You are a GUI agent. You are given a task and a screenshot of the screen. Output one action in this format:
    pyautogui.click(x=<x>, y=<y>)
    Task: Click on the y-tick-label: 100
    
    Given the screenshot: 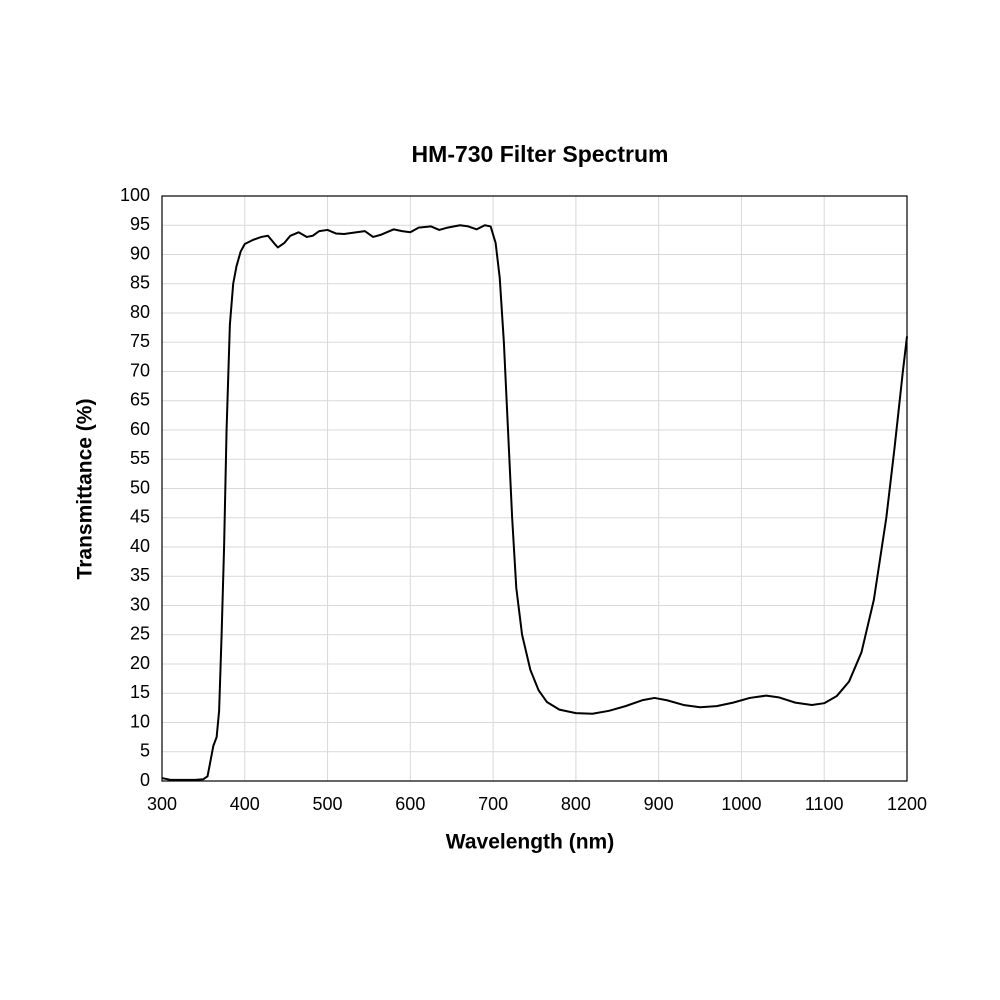 What is the action you would take?
    pyautogui.click(x=135, y=195)
    